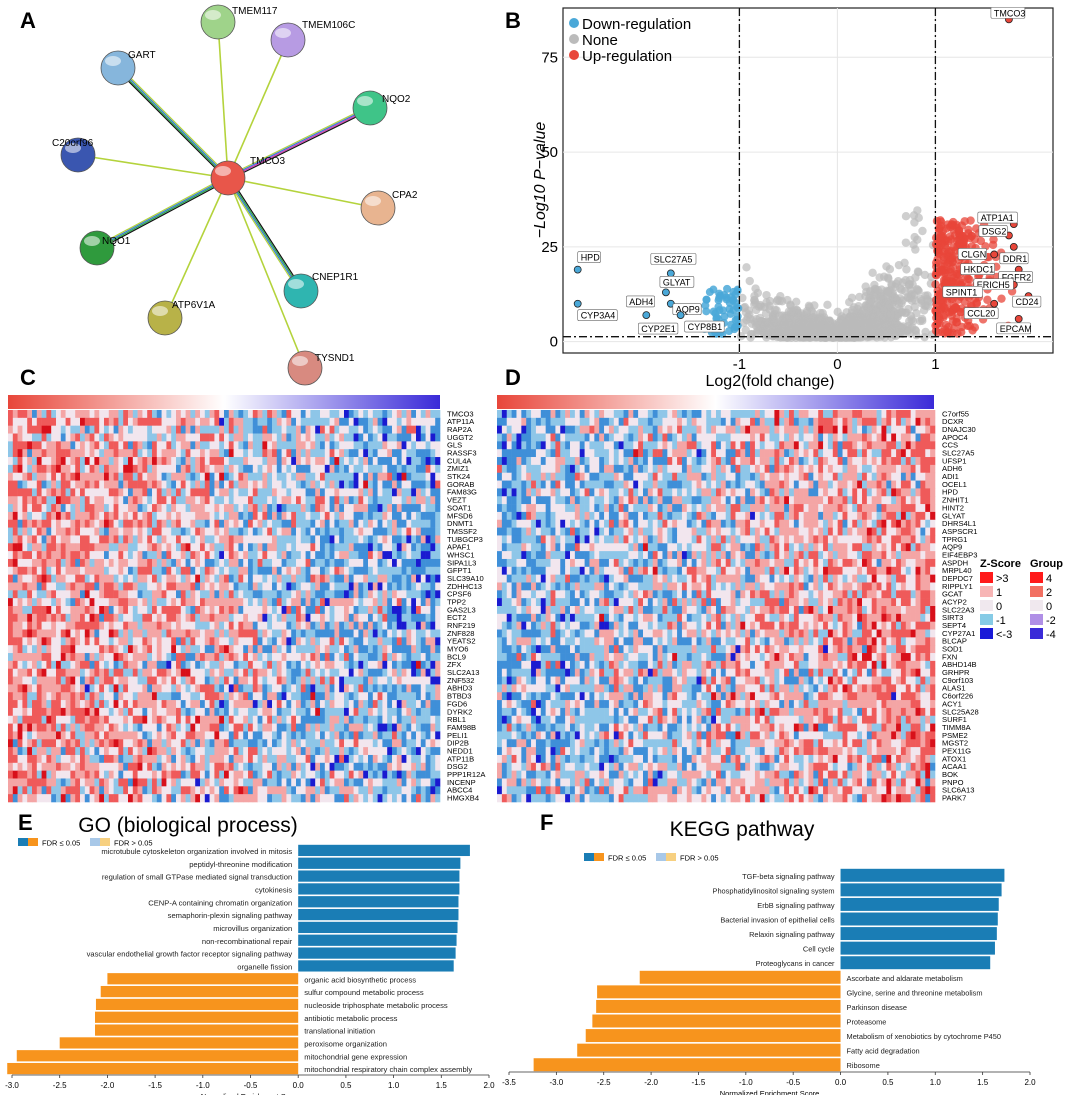  Describe the element at coordinates (546, 822) in the screenshot. I see `panel-label-f: F` at that location.